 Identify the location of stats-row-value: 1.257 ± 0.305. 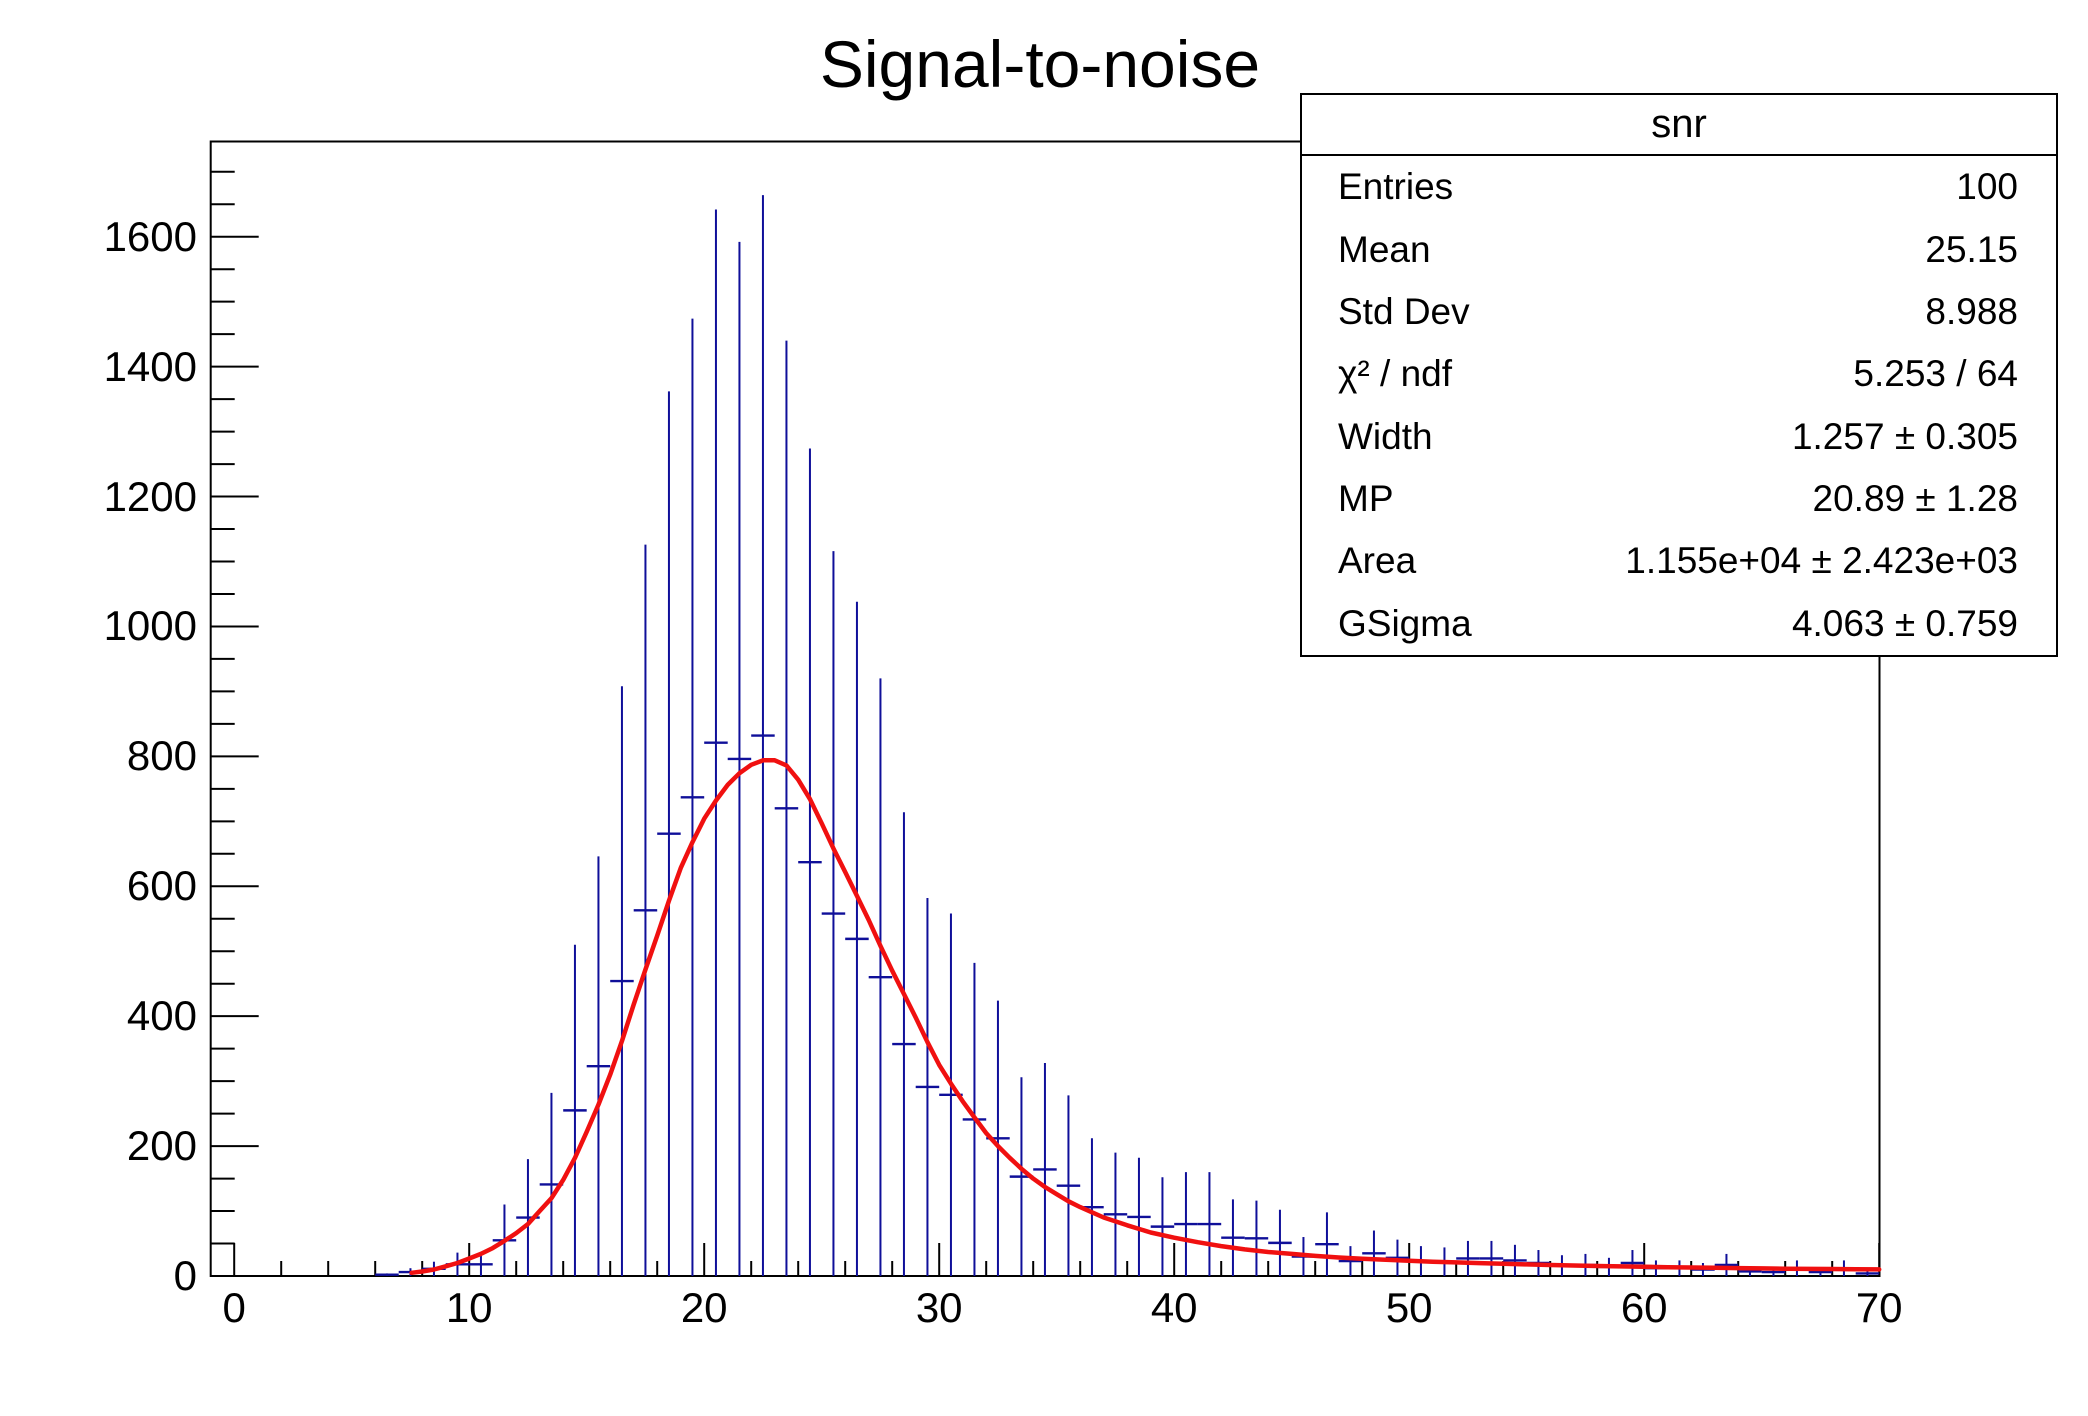
(1904, 436).